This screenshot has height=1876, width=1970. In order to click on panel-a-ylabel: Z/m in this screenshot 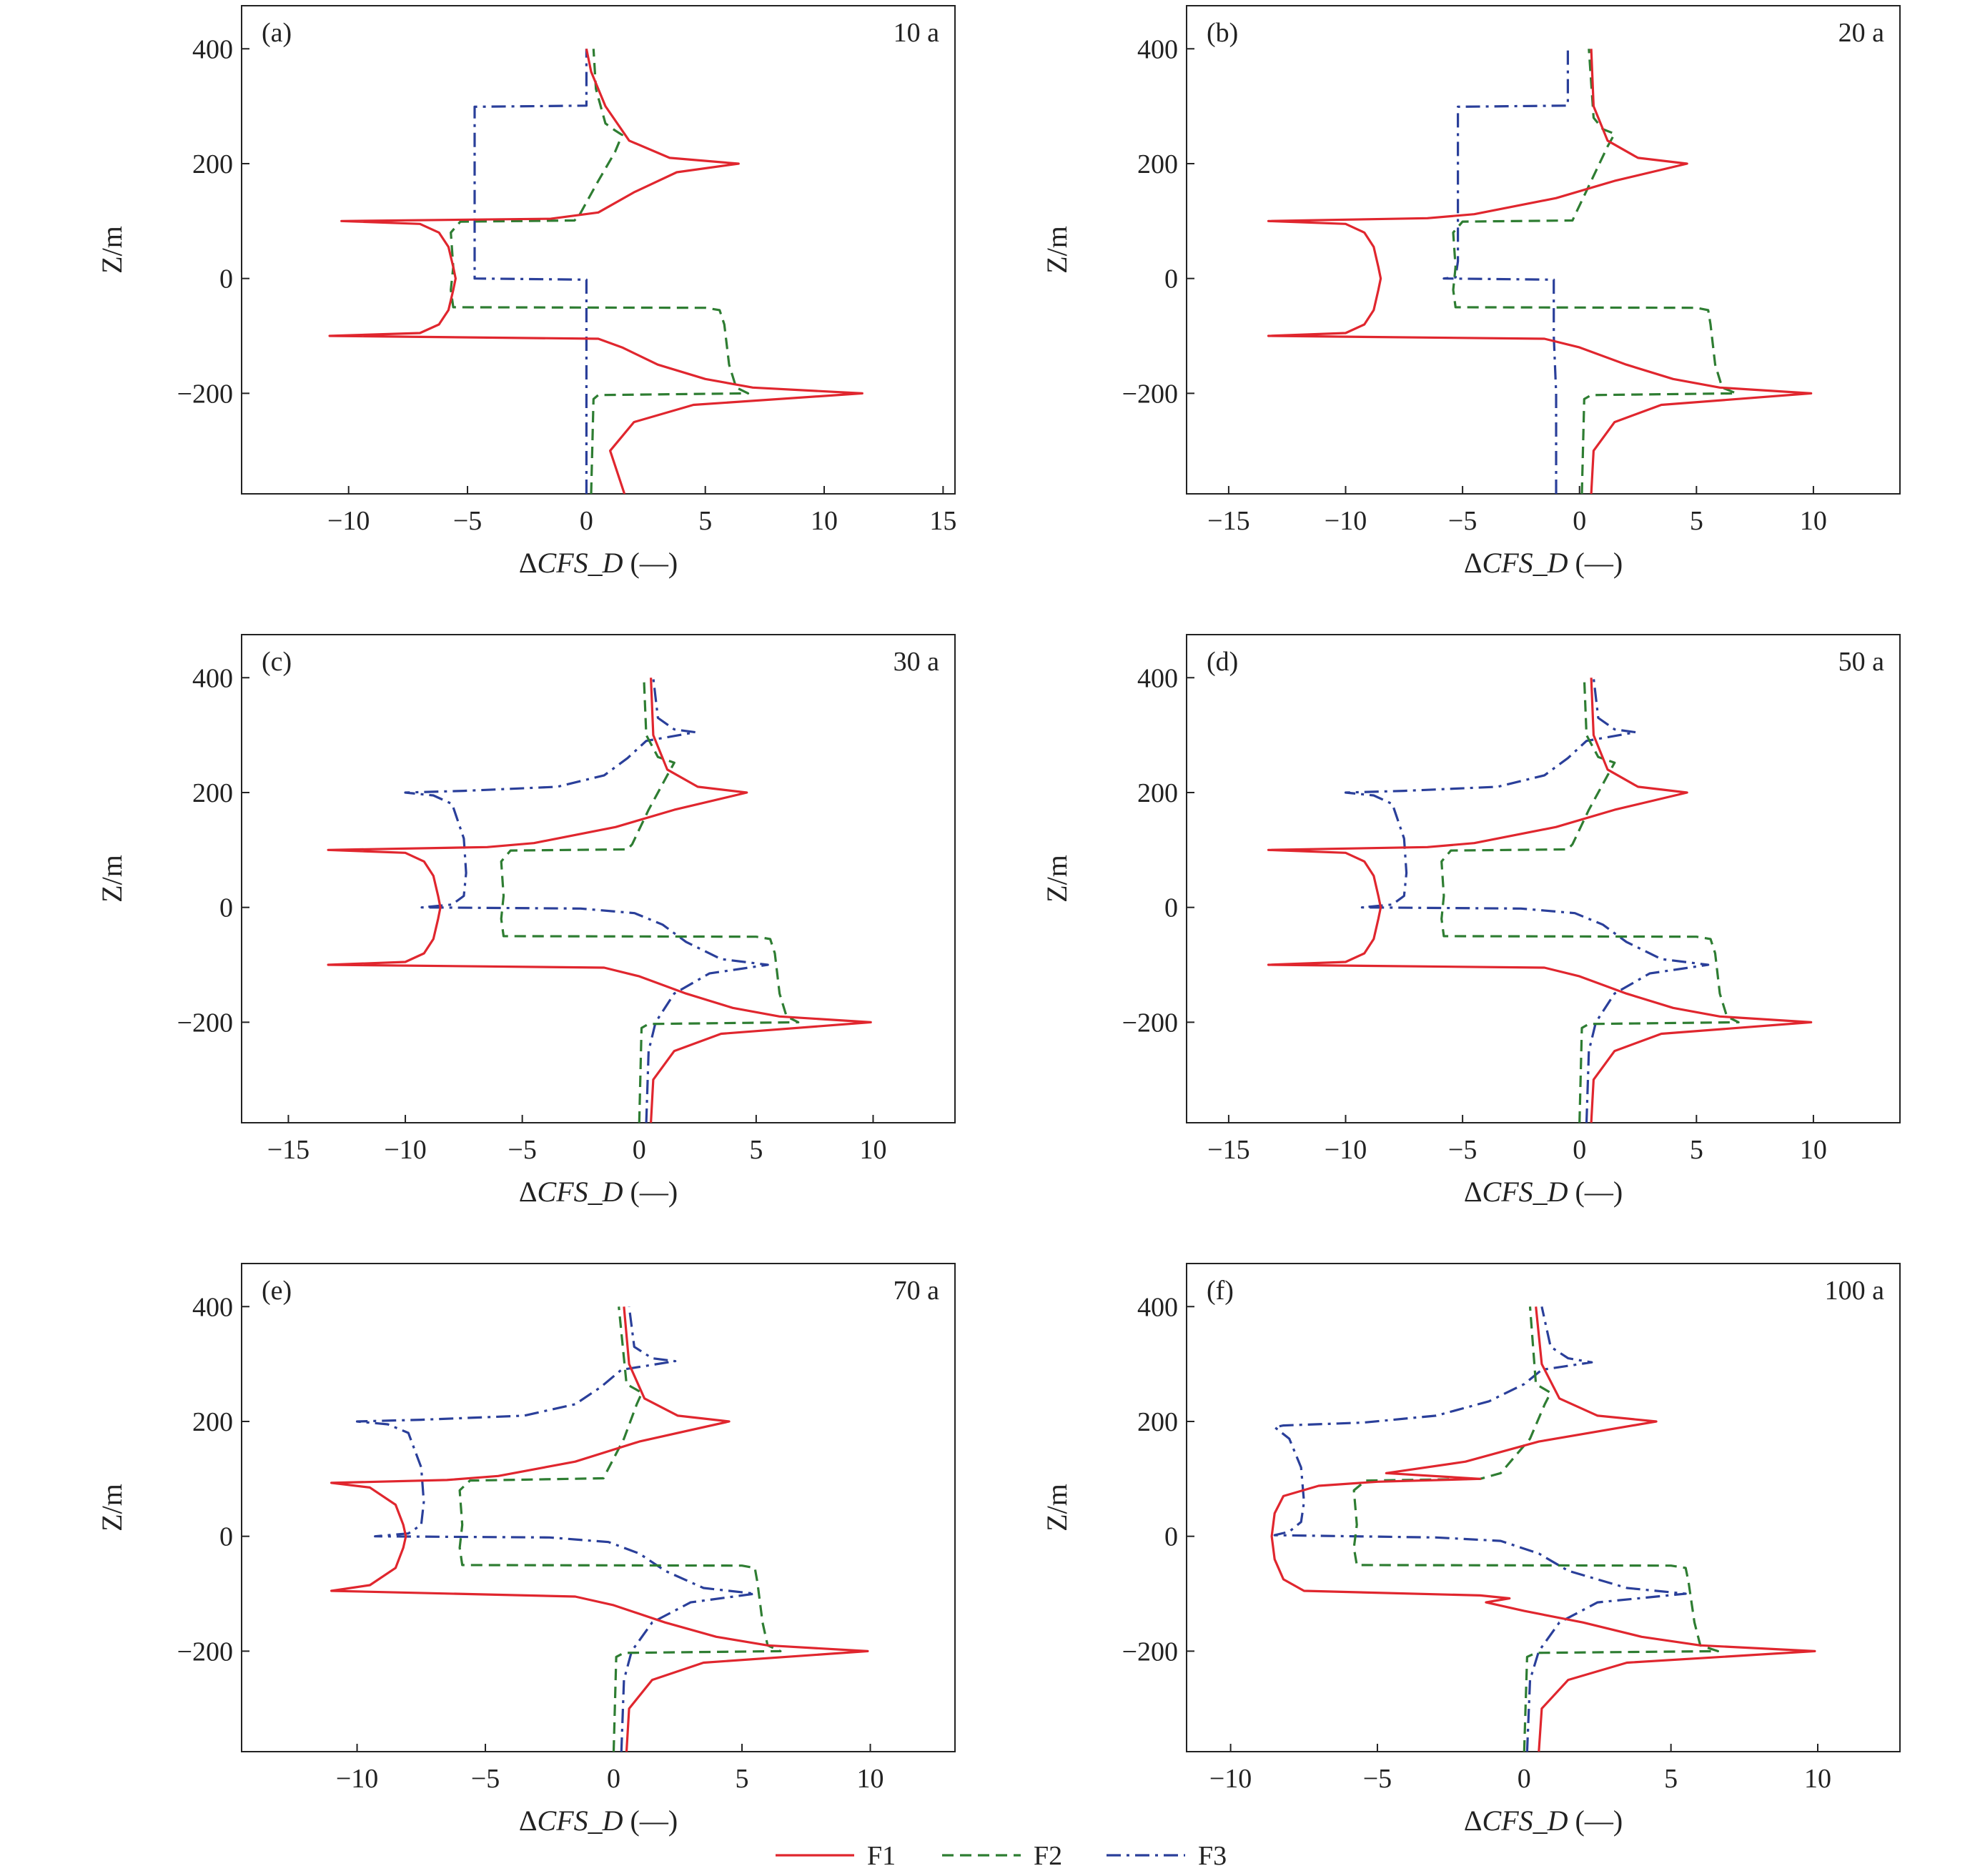, I will do `click(112, 250)`.